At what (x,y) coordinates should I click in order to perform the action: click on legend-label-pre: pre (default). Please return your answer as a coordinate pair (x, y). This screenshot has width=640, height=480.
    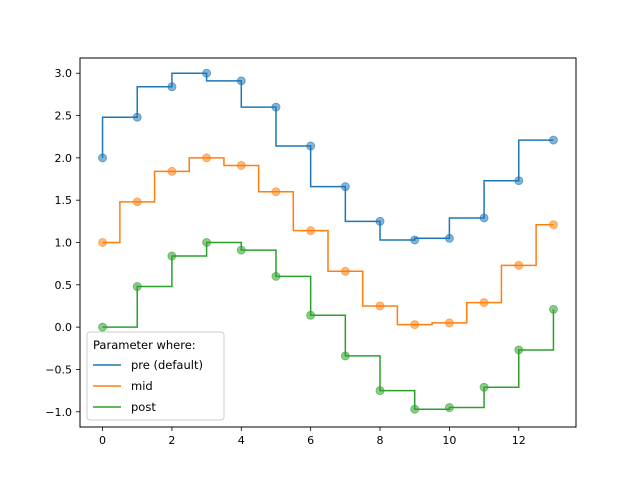
    Looking at the image, I should click on (167, 365).